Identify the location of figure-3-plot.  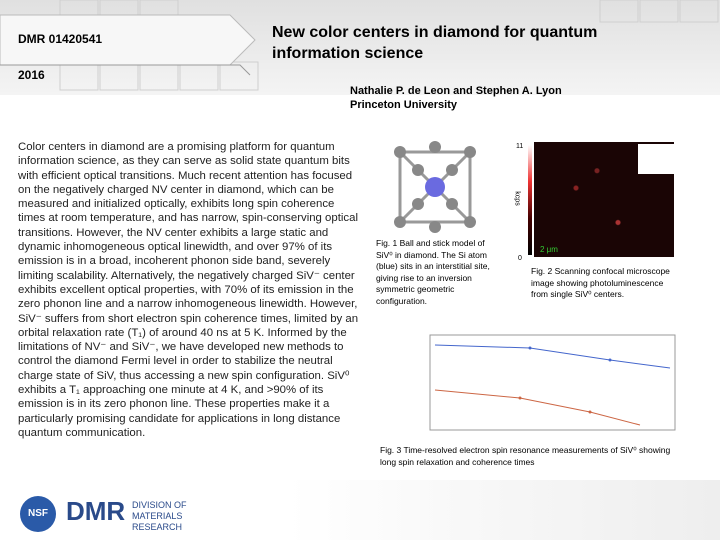
(552, 382).